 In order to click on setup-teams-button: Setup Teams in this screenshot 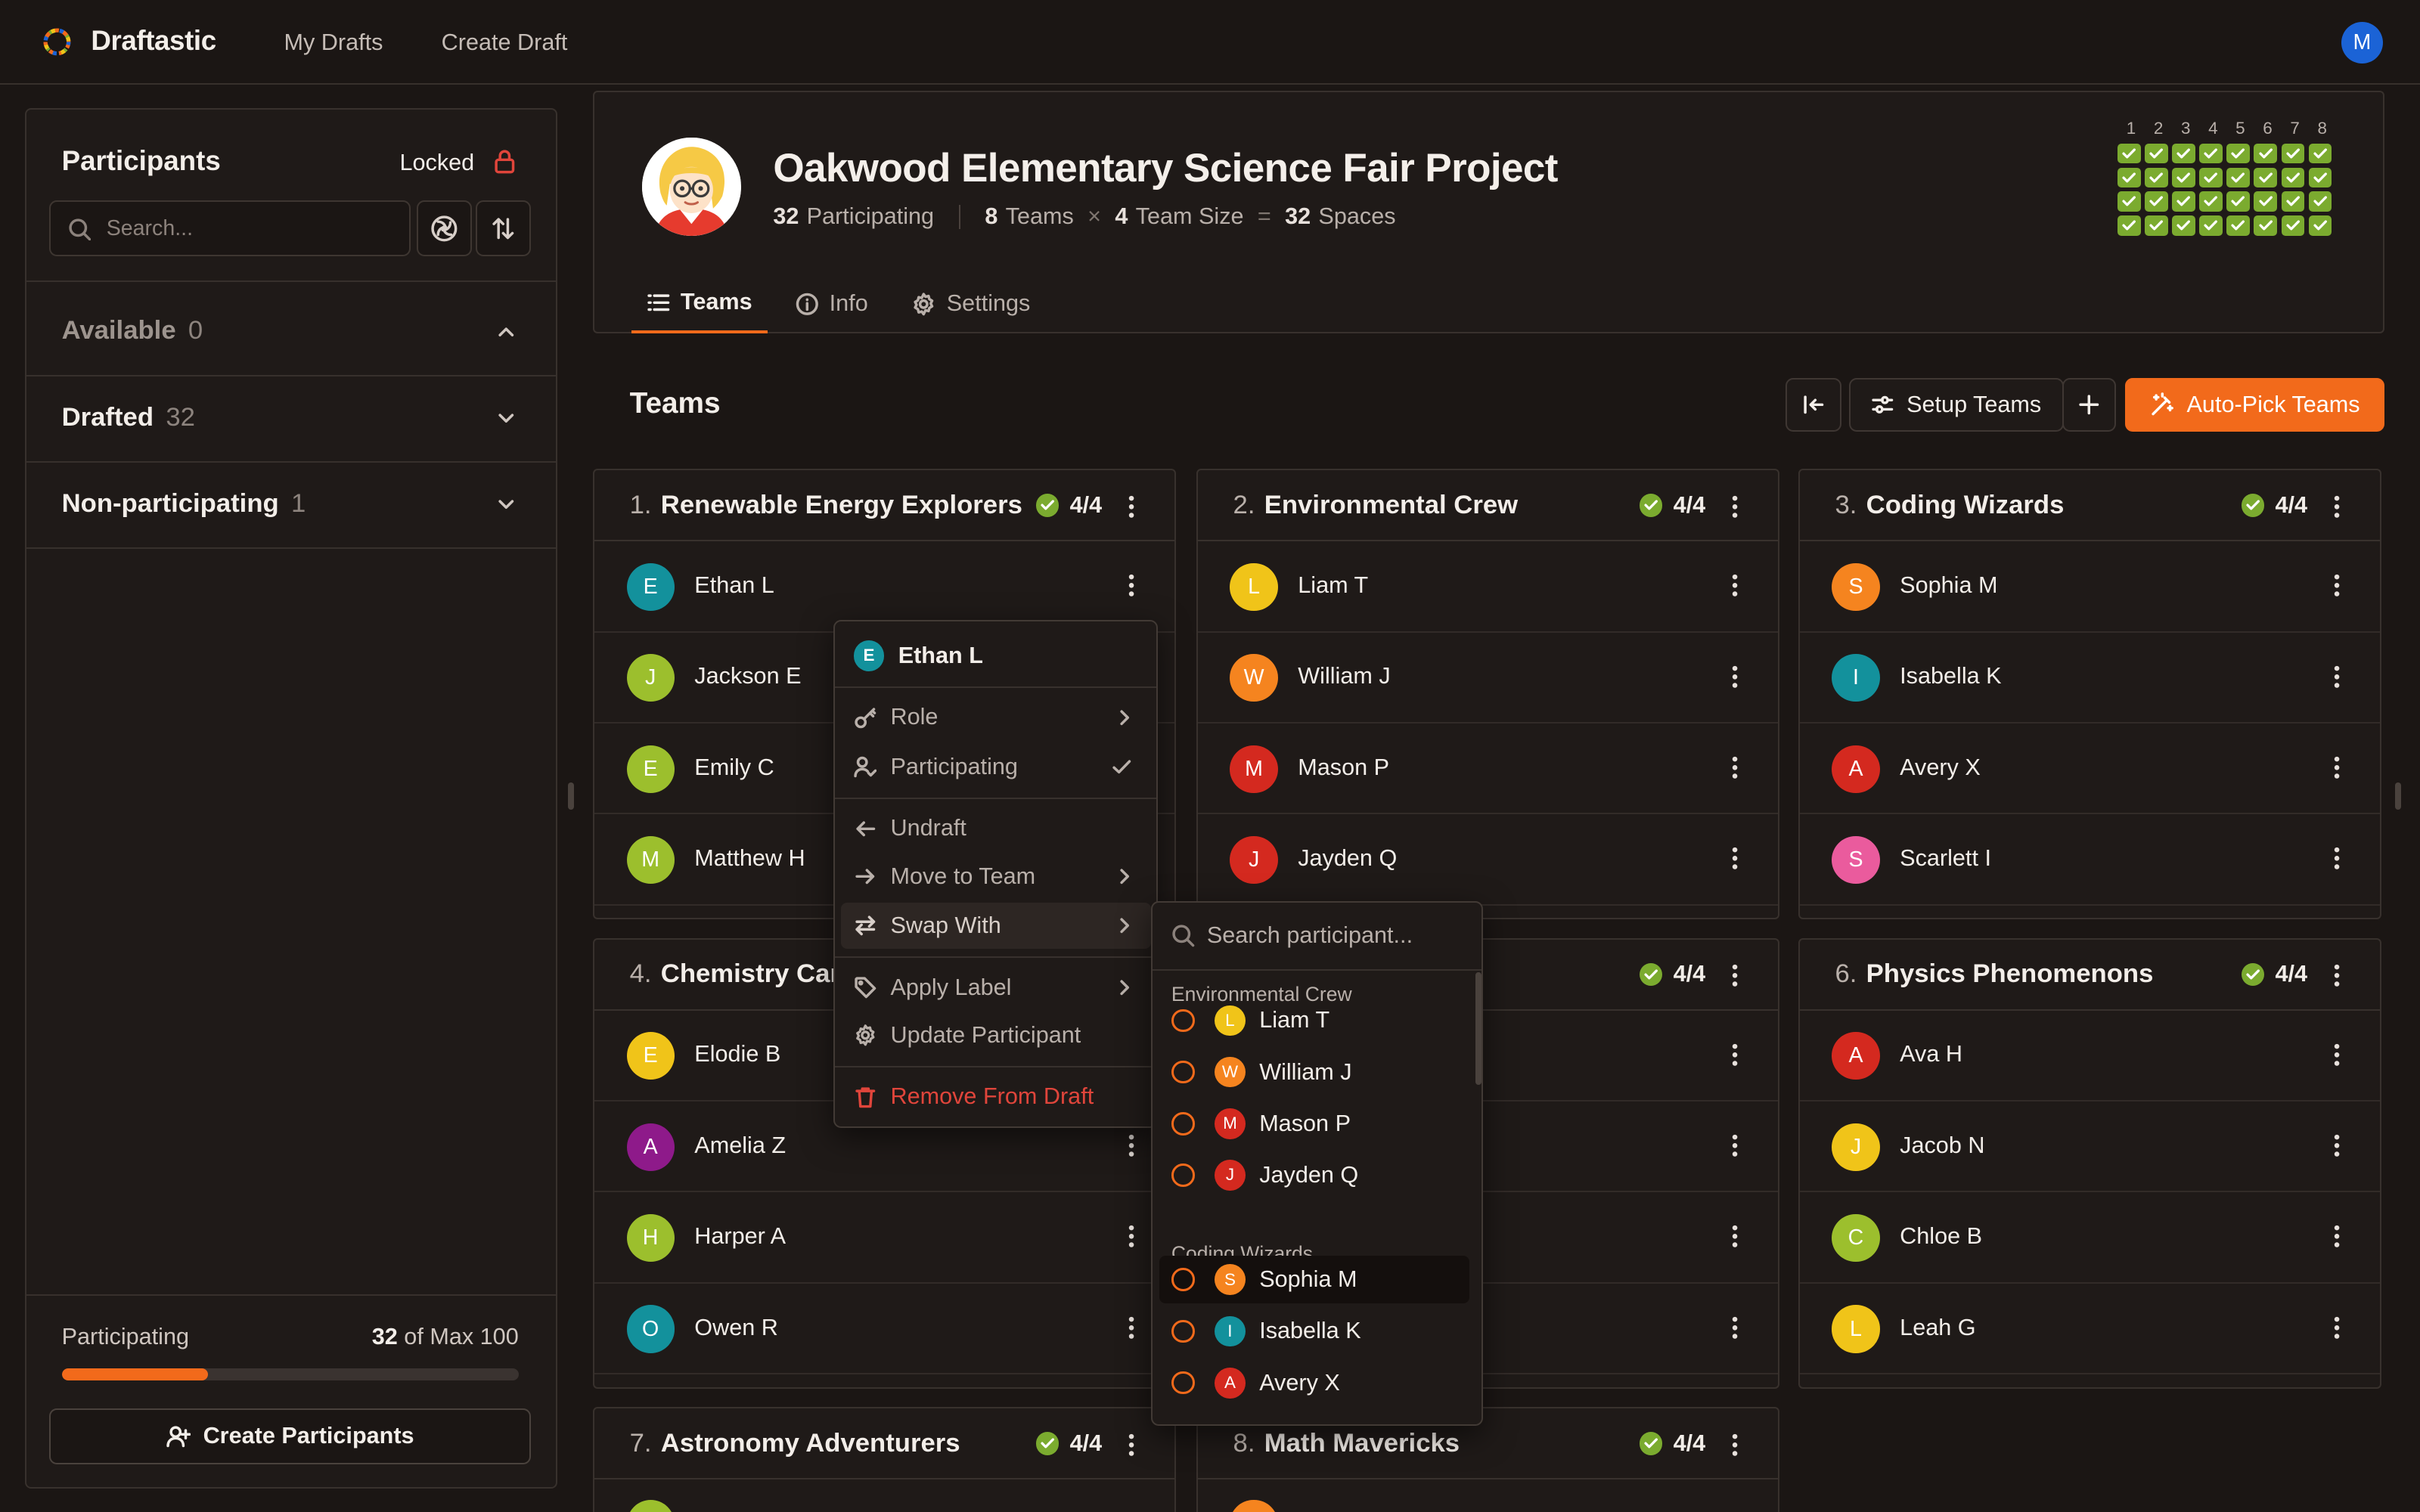, I will do `click(1956, 404)`.